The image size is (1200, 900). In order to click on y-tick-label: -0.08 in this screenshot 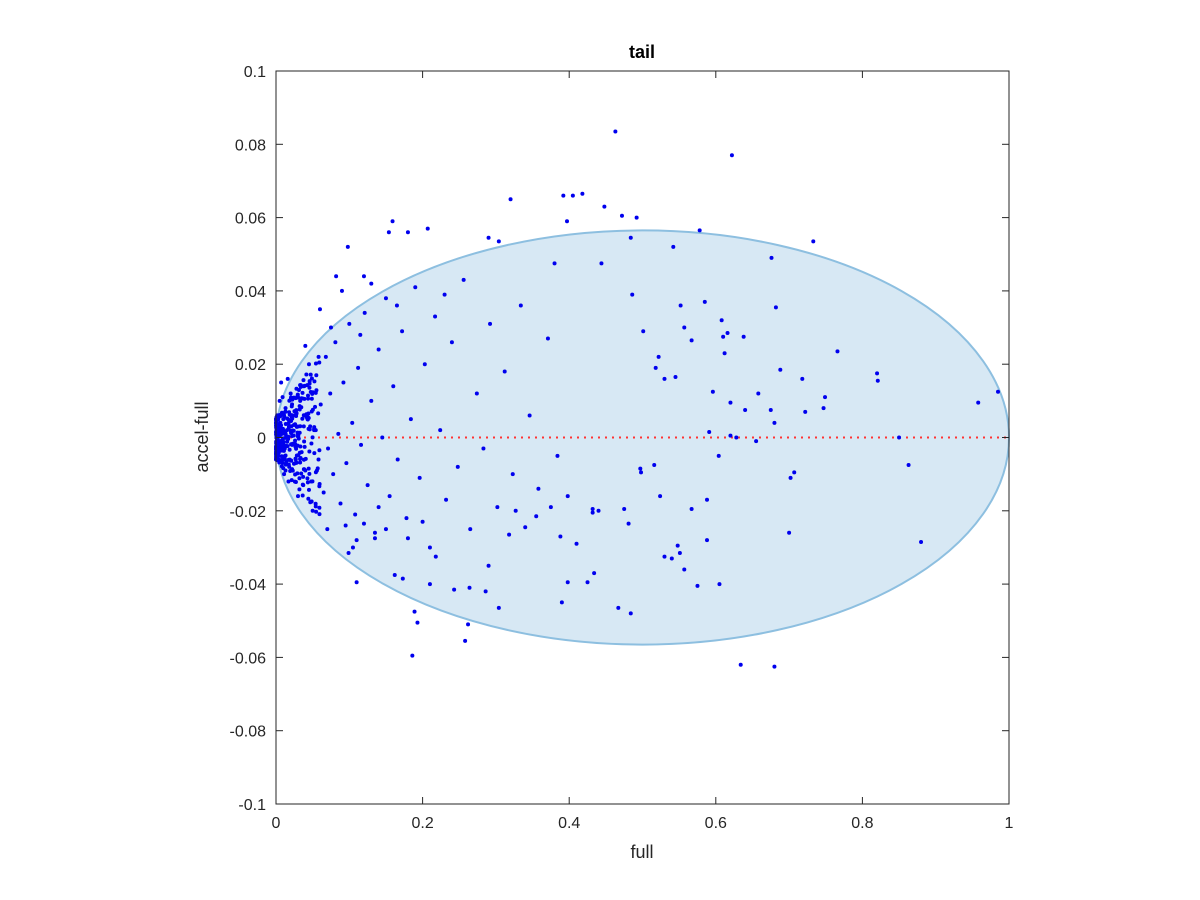, I will do `click(248, 732)`.